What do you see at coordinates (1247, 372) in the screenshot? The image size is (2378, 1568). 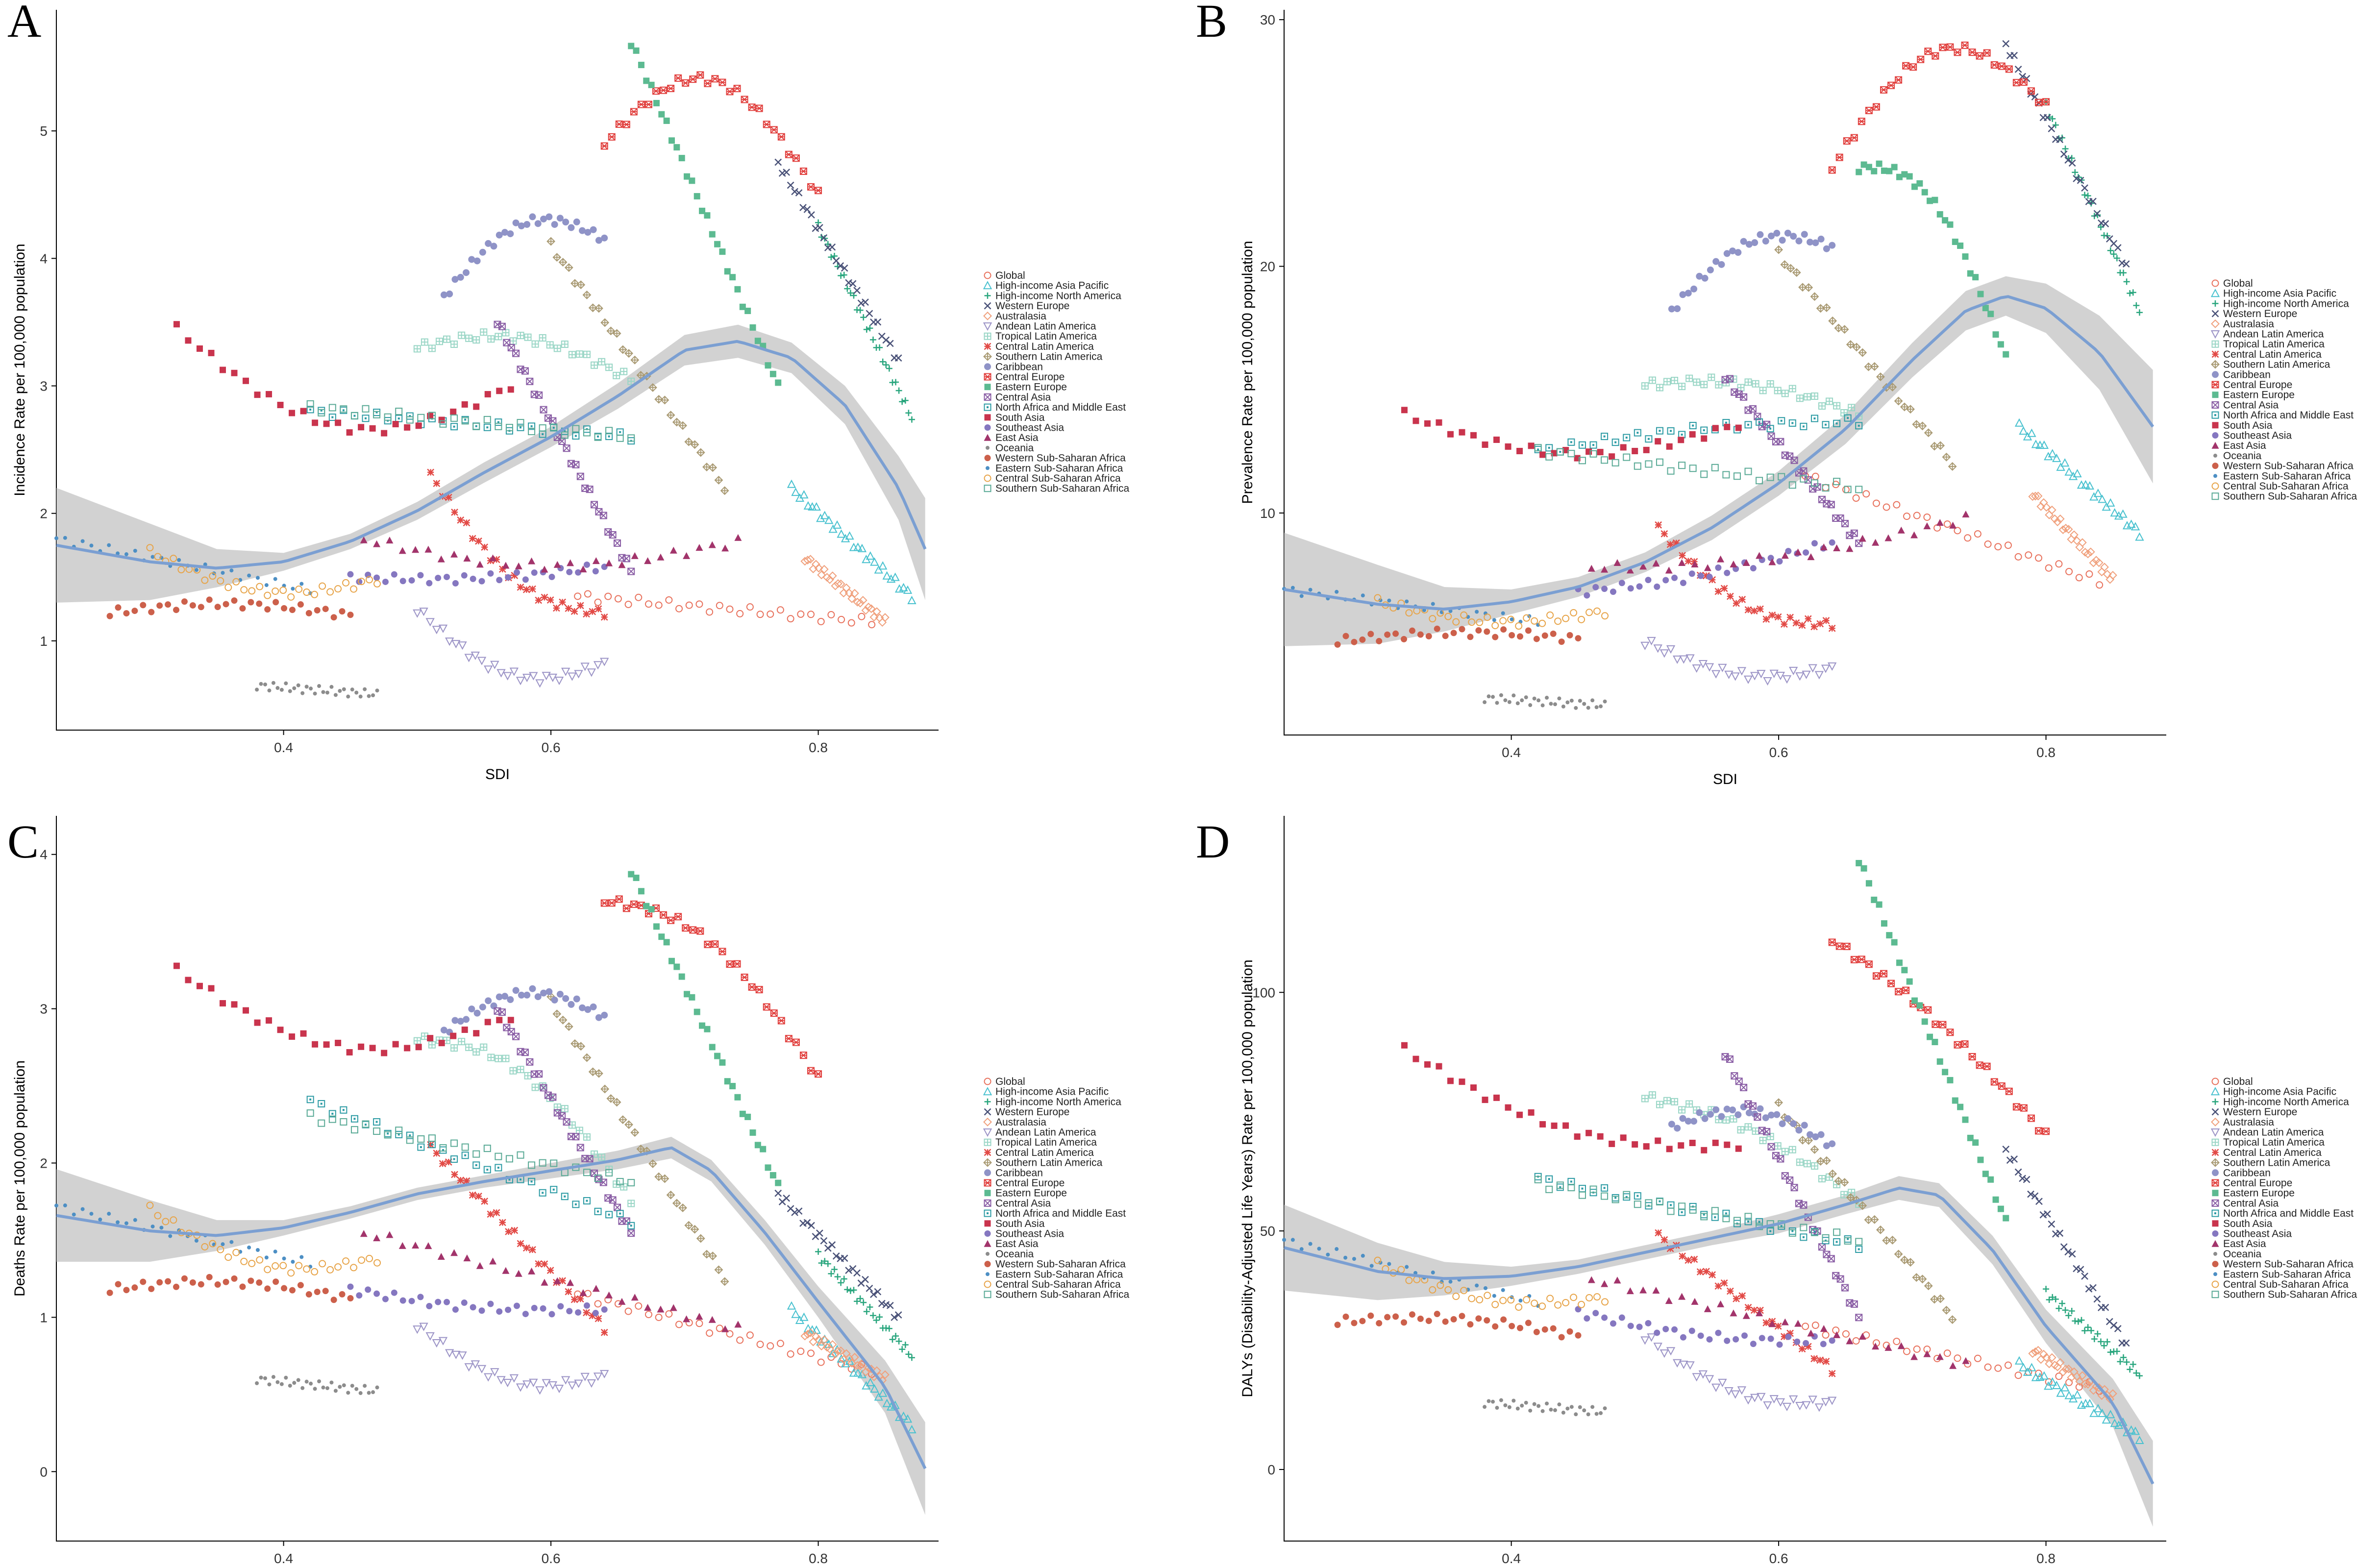 I see `y-axis-title: Prevalence Rate per 100,000 population` at bounding box center [1247, 372].